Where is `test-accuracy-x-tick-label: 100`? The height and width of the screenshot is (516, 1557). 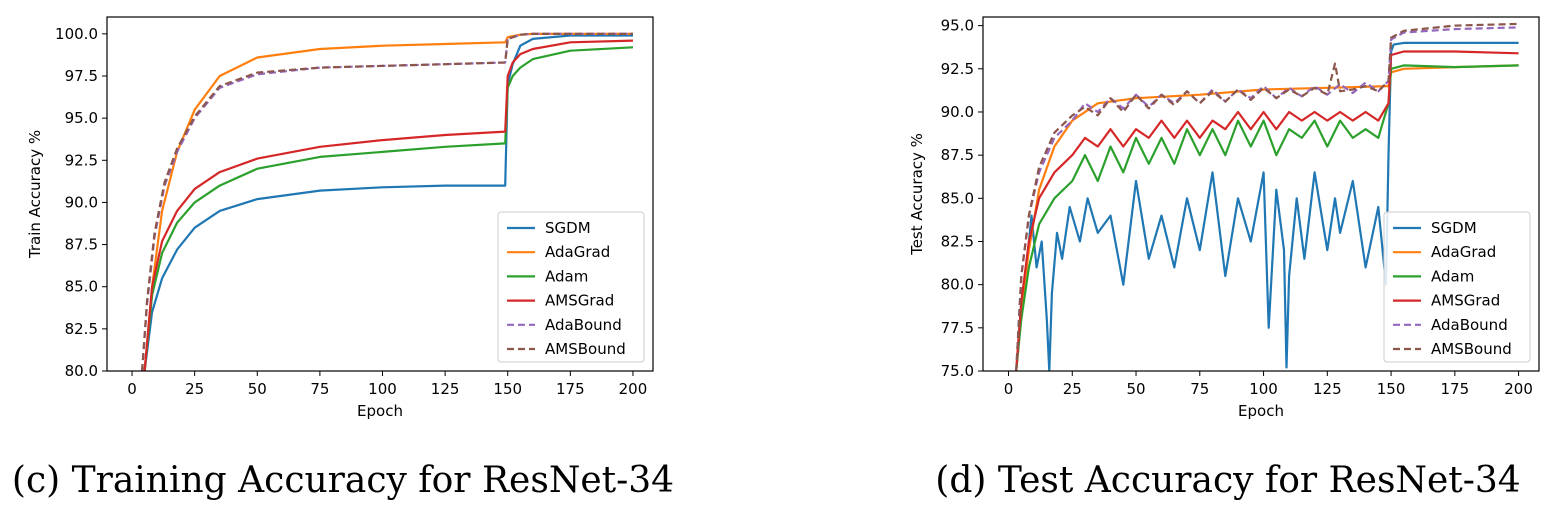
test-accuracy-x-tick-label: 100 is located at coordinates (1263, 389).